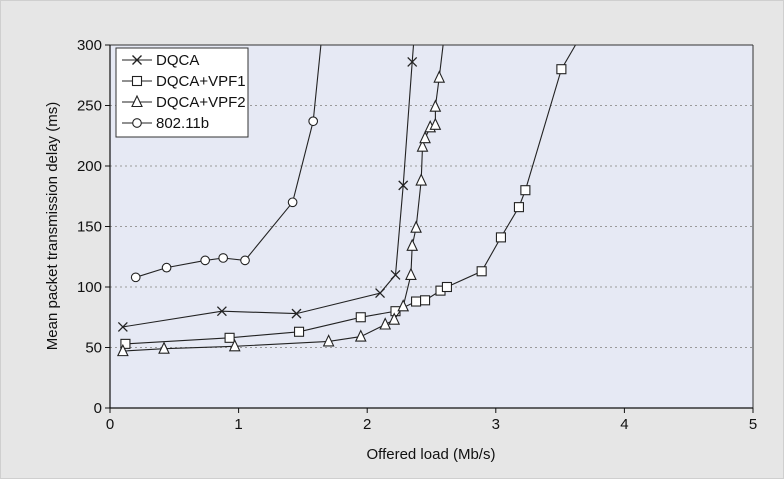 The height and width of the screenshot is (480, 784). Describe the element at coordinates (110, 424) in the screenshot. I see `x-tick-label: 0` at that location.